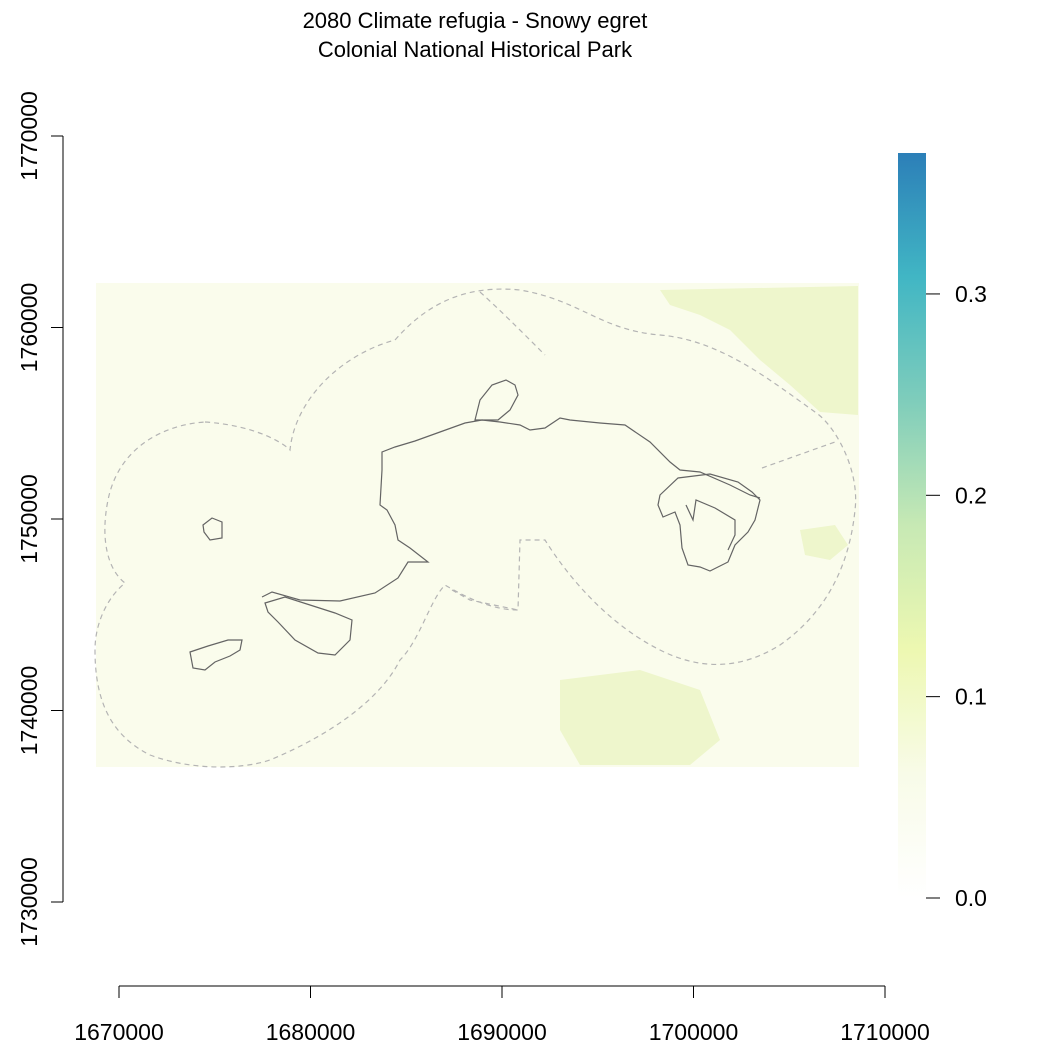 This screenshot has height=1050, width=1050. I want to click on x-tick-label: 1710000, so click(885, 1032).